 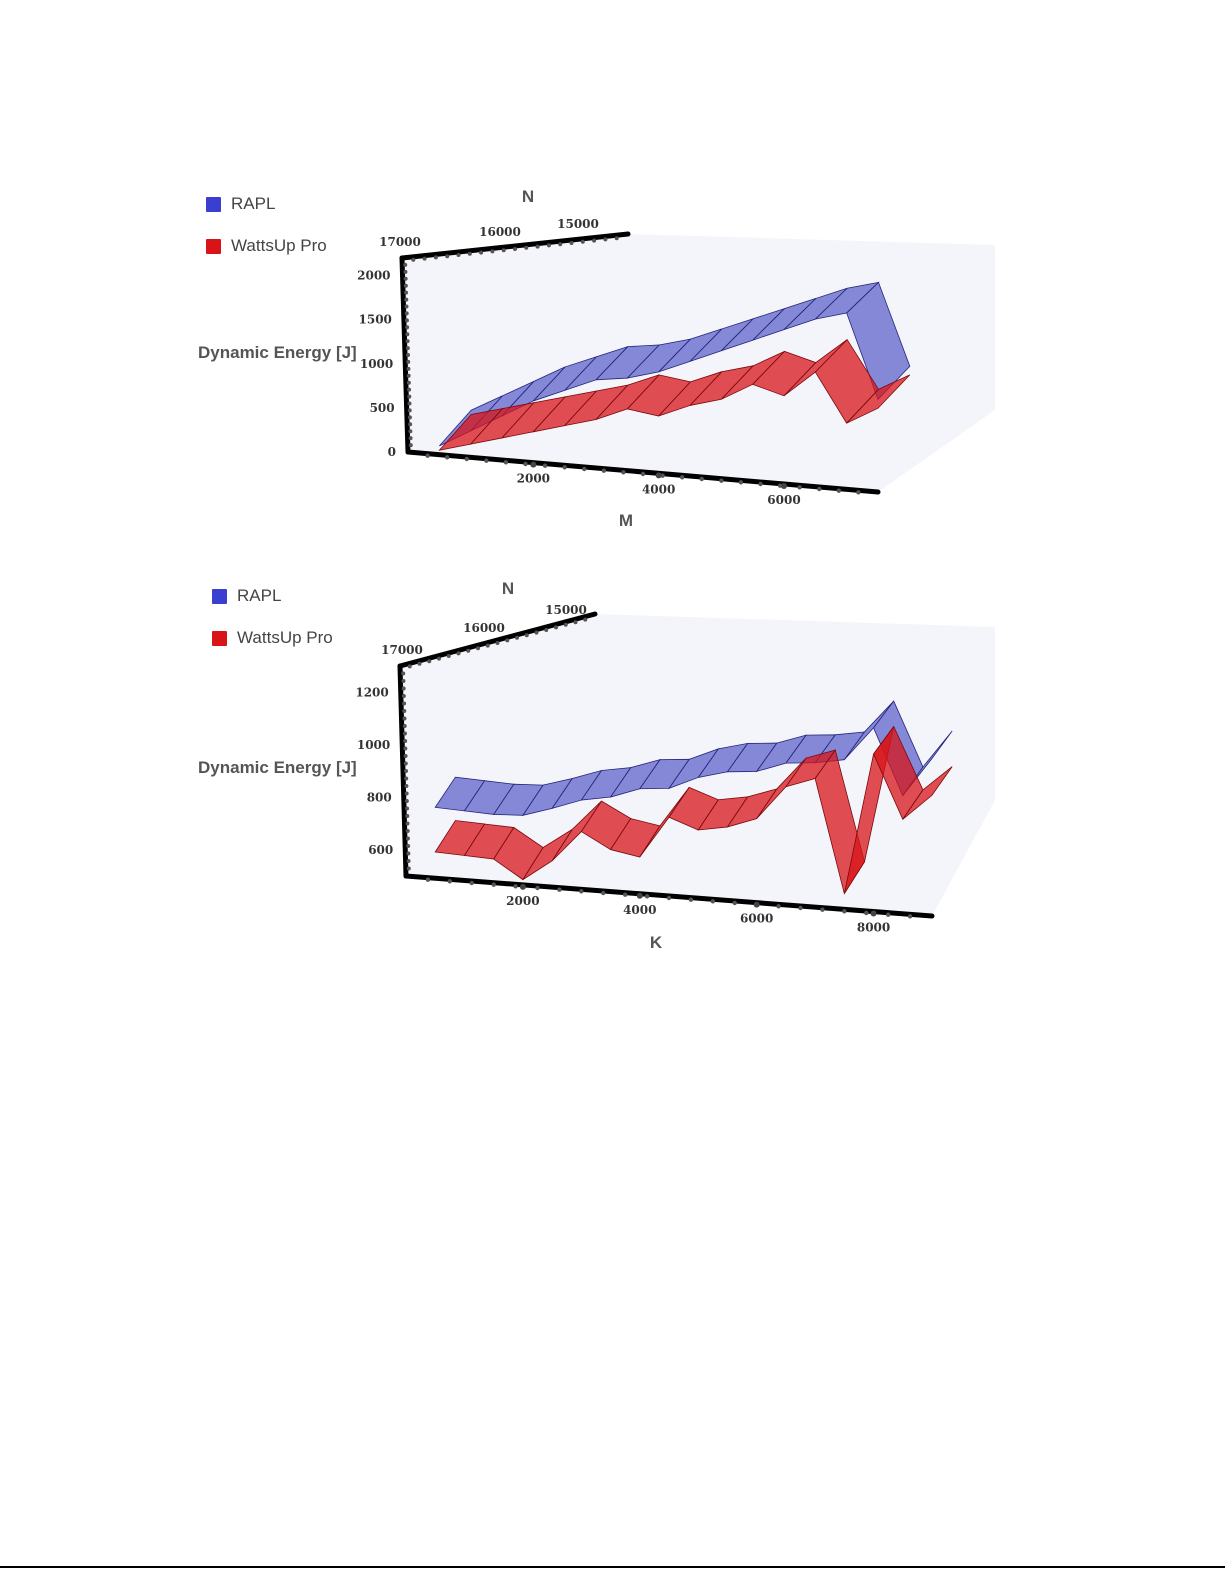 I want to click on z-tick-label: 800, so click(x=379, y=797).